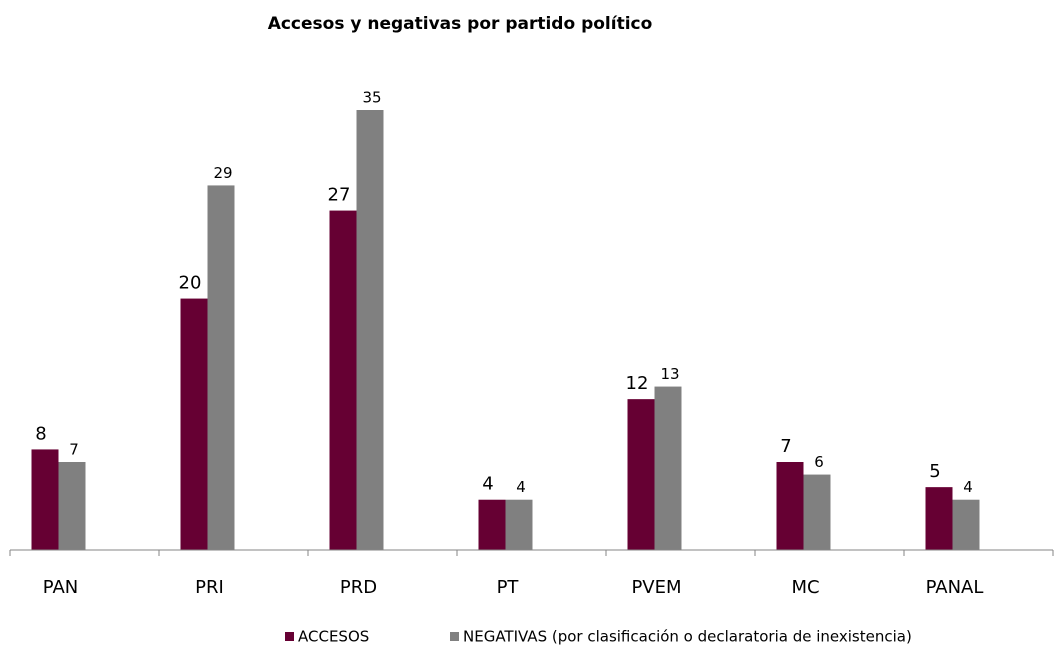 The height and width of the screenshot is (648, 1054). Describe the element at coordinates (955, 587) in the screenshot. I see `x-tick-label: PANAL` at that location.